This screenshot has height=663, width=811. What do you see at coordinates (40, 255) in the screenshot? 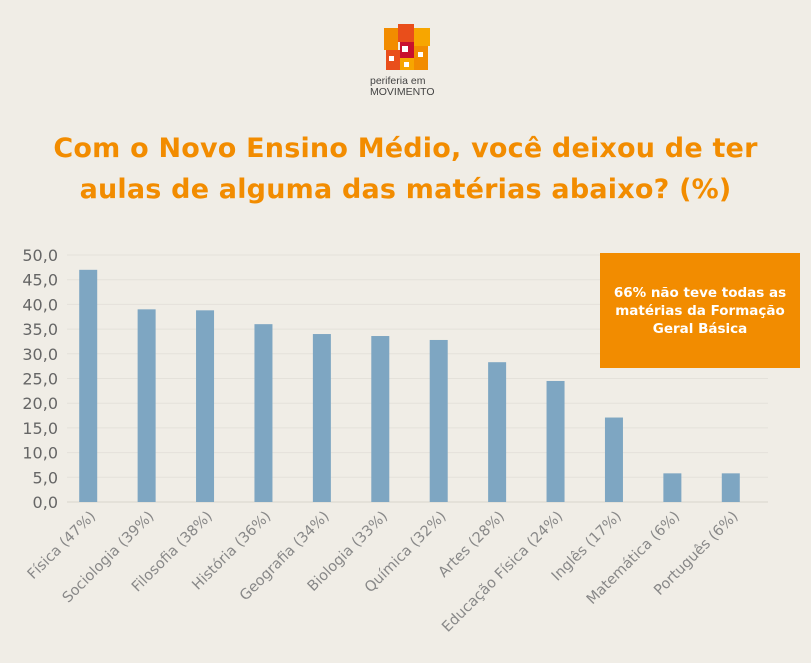
I see `y-tick-label: 50,0` at bounding box center [40, 255].